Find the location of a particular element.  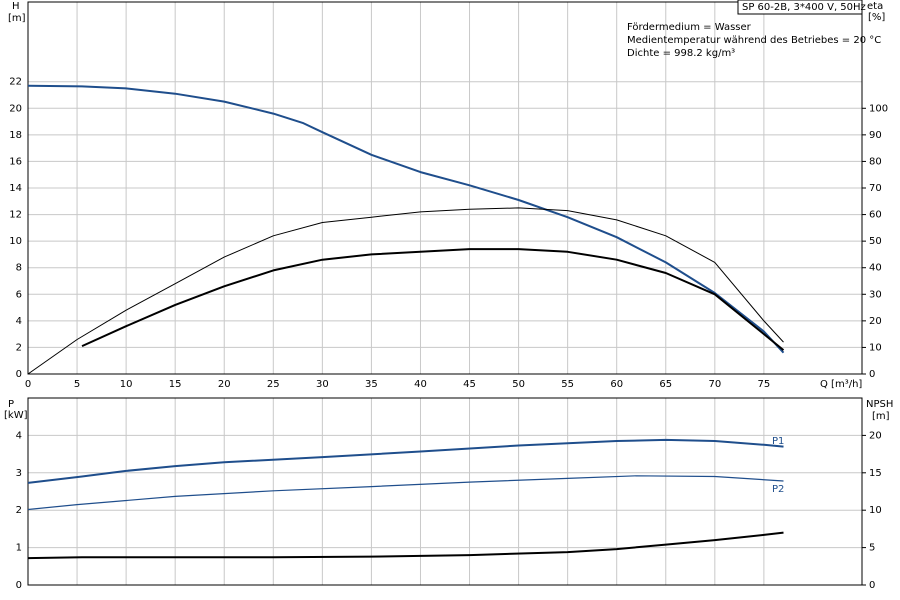

series-label: P2 is located at coordinates (778, 489).